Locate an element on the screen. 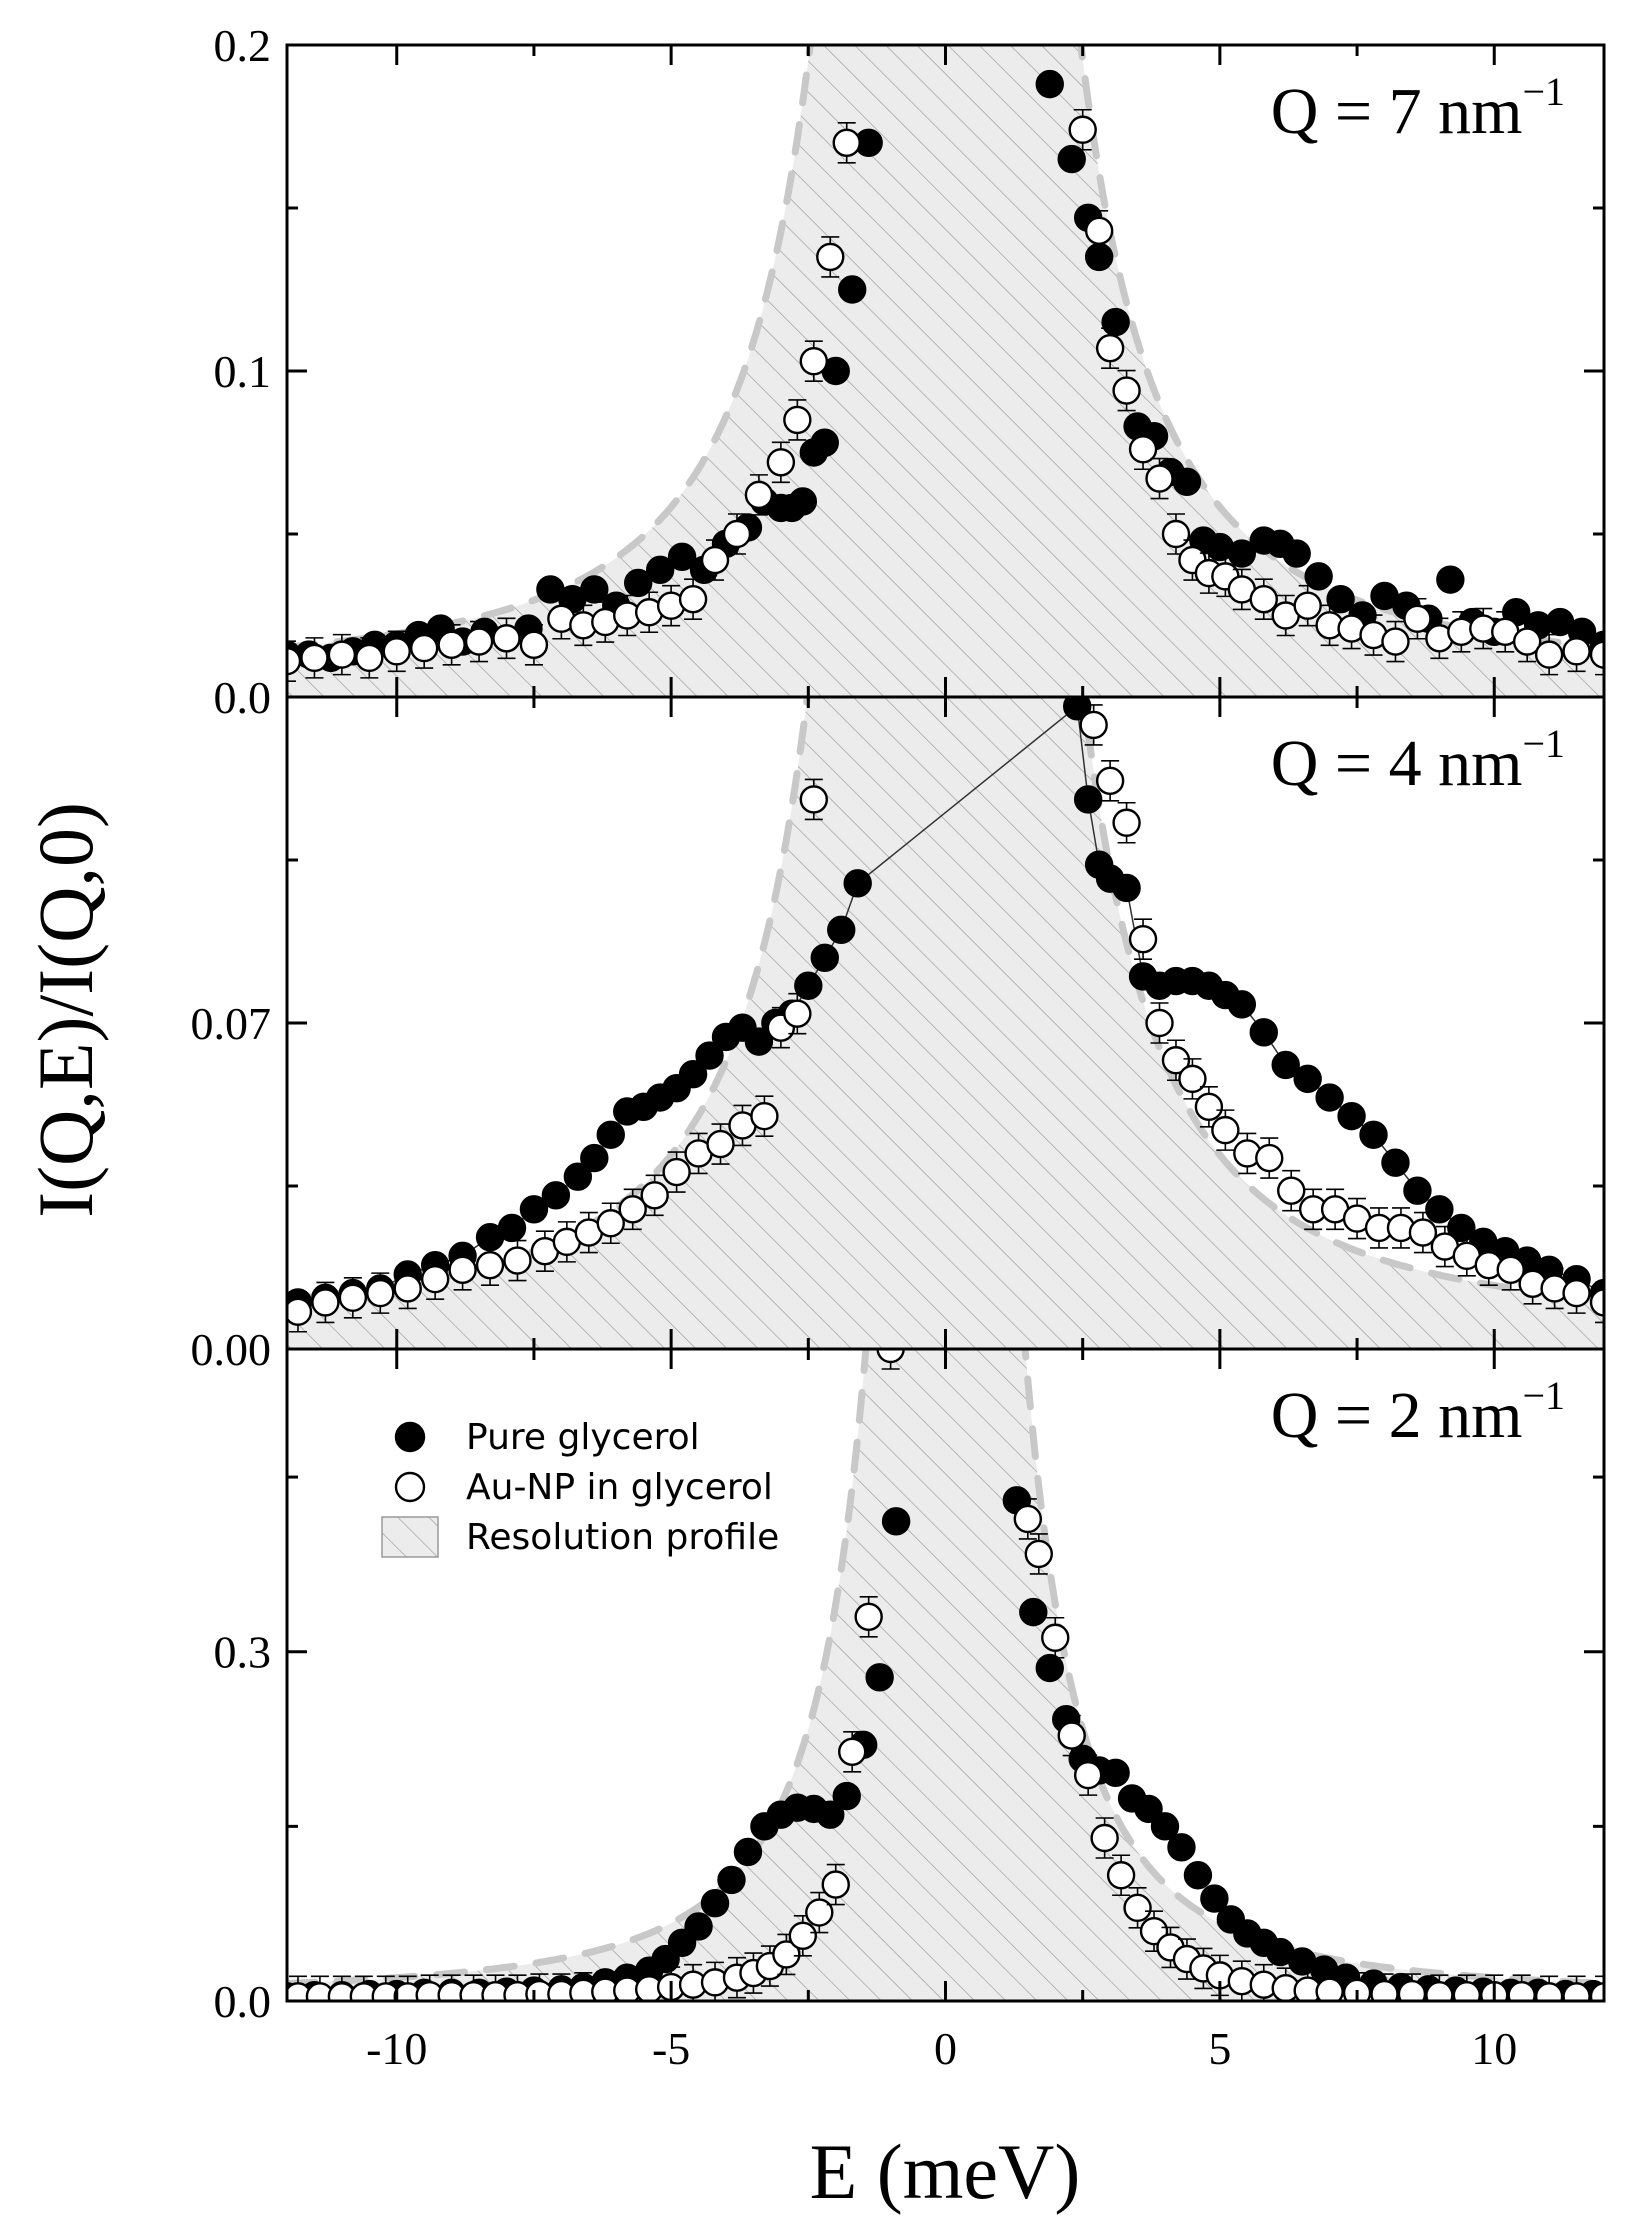  y-tick-label: 0.00 is located at coordinates (231, 1349).